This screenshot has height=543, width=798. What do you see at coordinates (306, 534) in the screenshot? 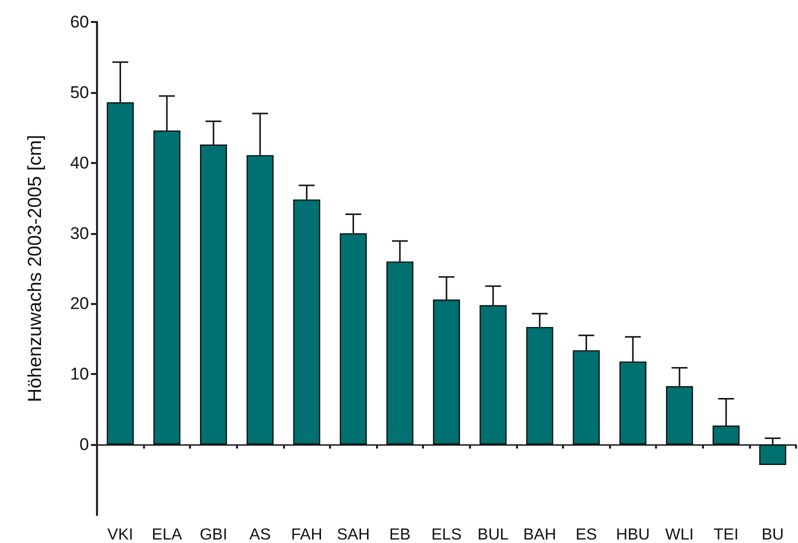
I see `x-tick-label: FAH` at bounding box center [306, 534].